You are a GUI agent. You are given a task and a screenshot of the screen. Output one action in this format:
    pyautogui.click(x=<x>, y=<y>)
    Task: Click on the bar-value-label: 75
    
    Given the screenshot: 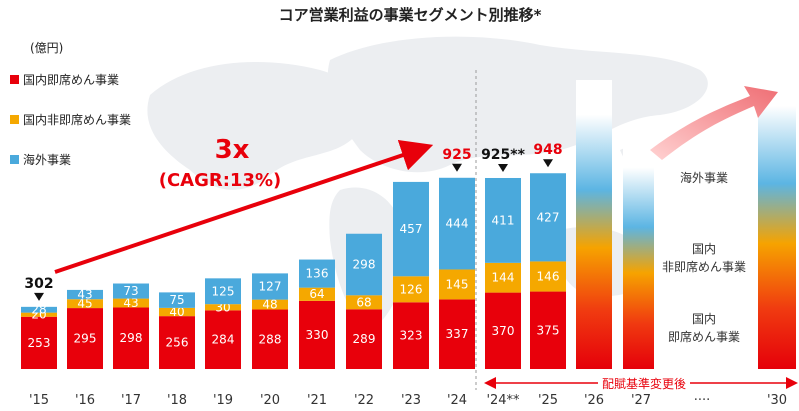 What is the action you would take?
    pyautogui.click(x=176, y=300)
    